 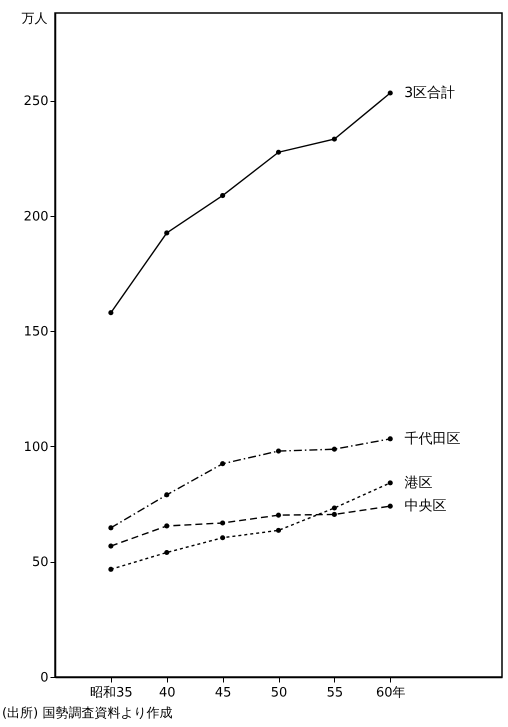 I want to click on y-axis-title: 万人, so click(x=35, y=19).